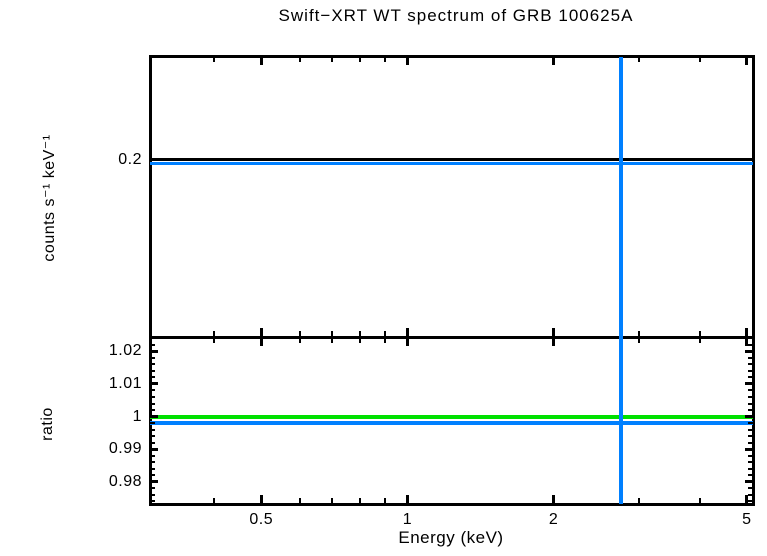 The height and width of the screenshot is (556, 767). What do you see at coordinates (125, 449) in the screenshot?
I see `y-tick-label: 0.99` at bounding box center [125, 449].